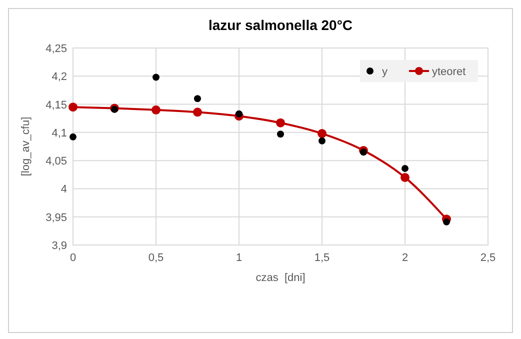 This screenshot has height=339, width=521. What do you see at coordinates (385, 72) in the screenshot?
I see `legend-label: y` at bounding box center [385, 72].